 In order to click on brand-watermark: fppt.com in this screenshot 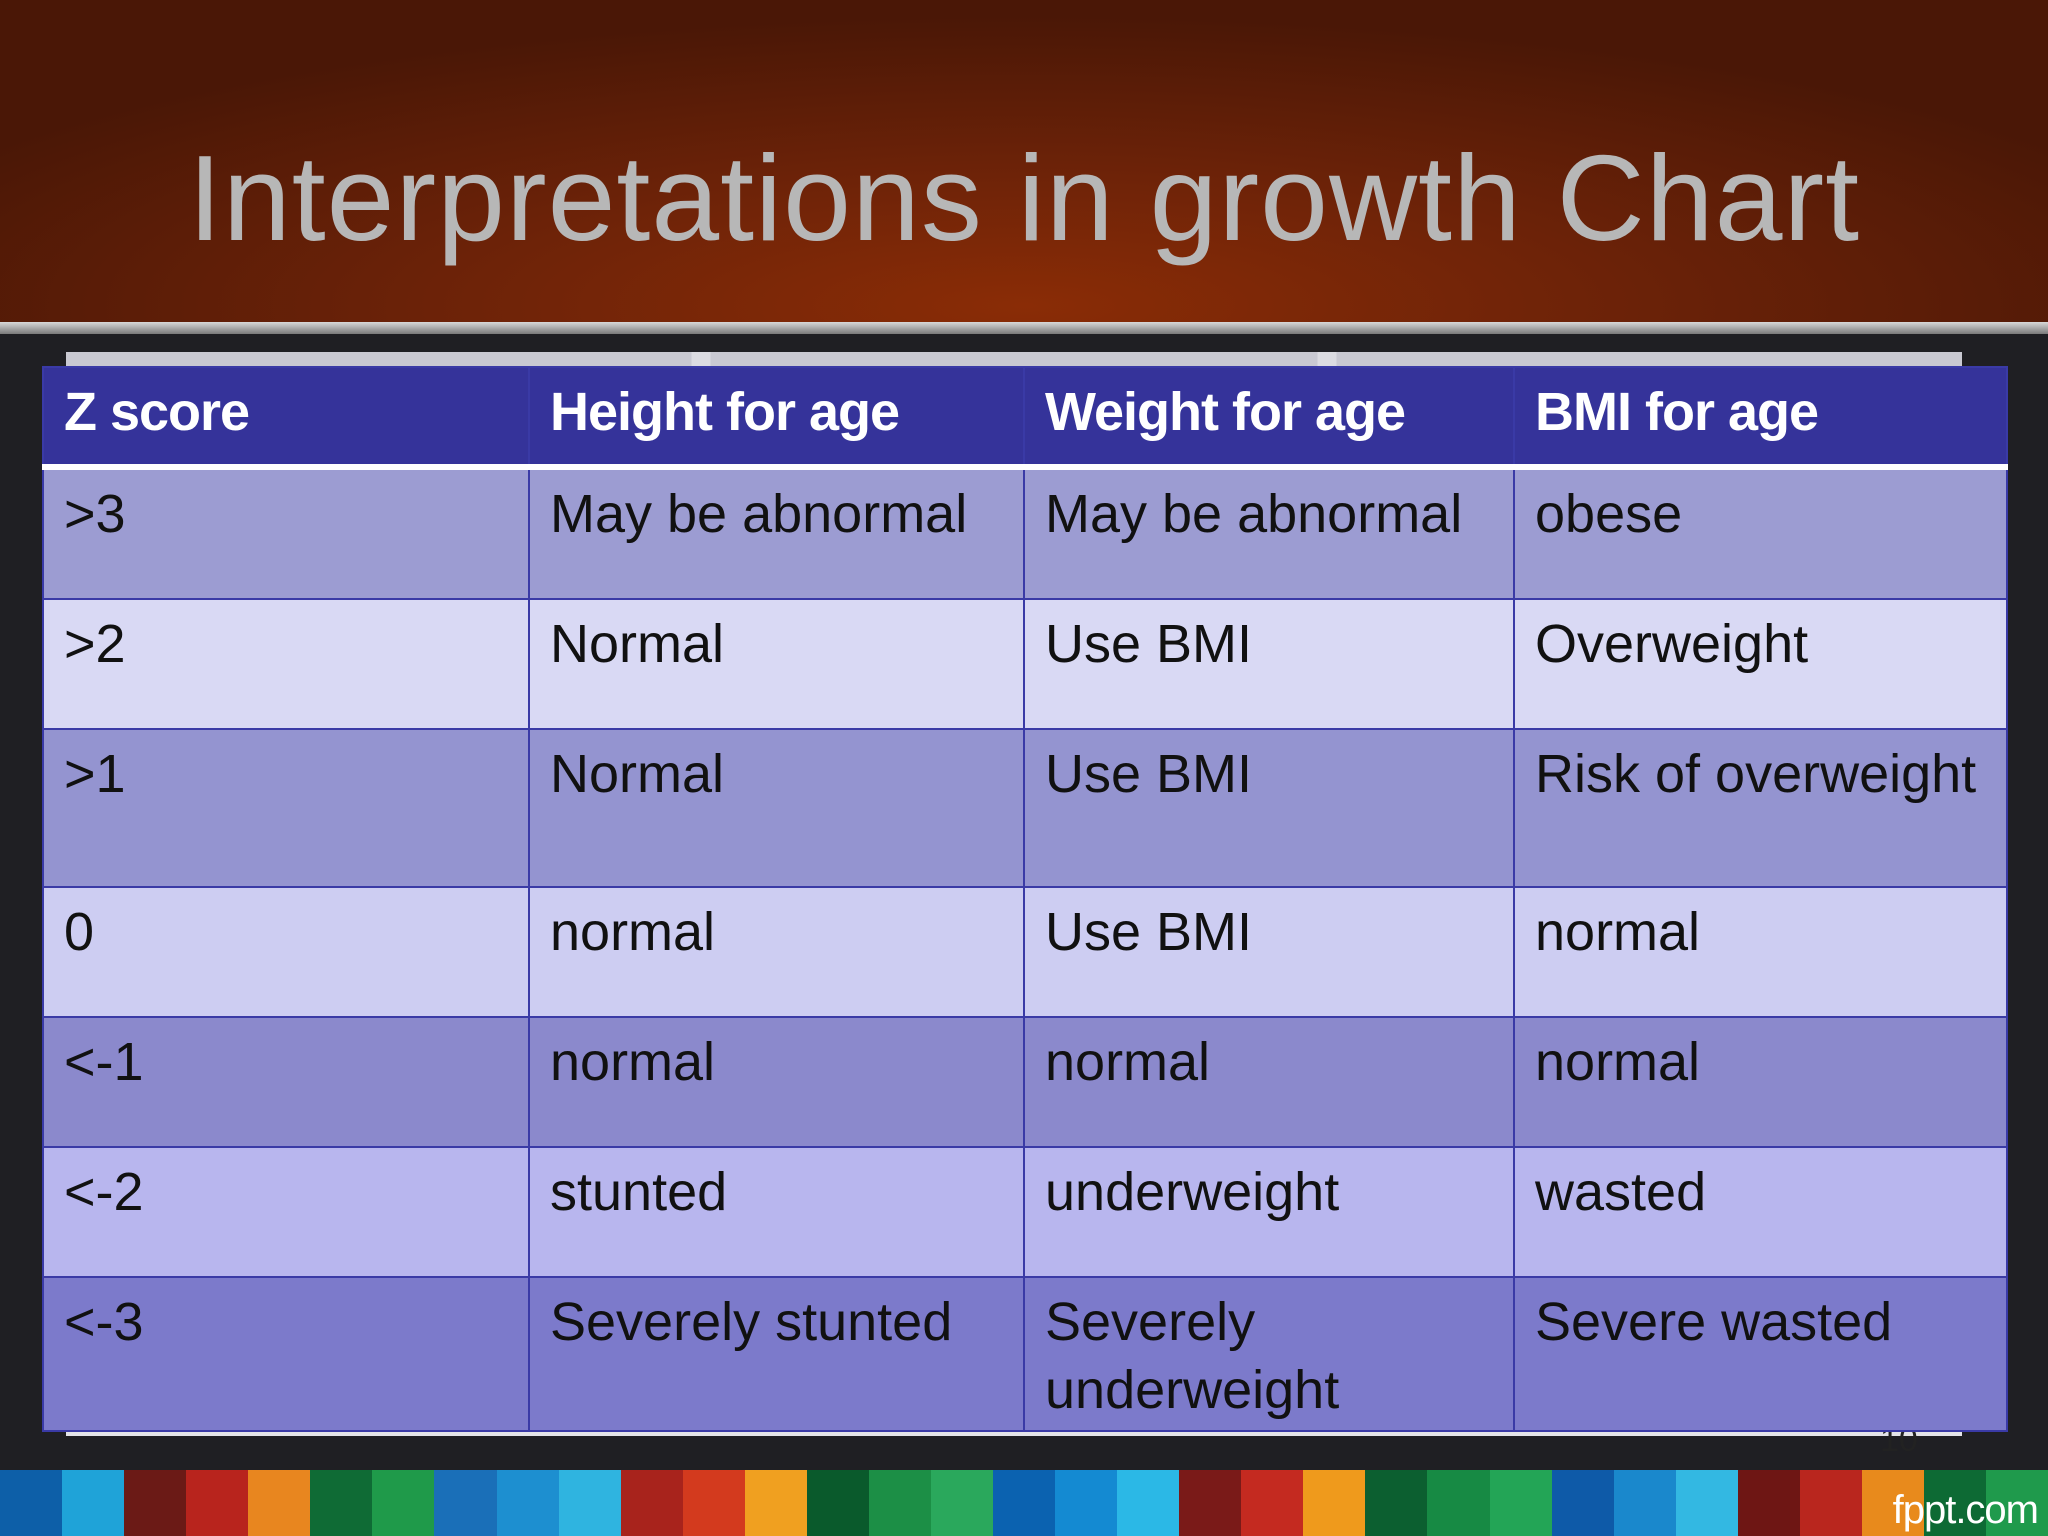, I will do `click(1965, 1510)`.